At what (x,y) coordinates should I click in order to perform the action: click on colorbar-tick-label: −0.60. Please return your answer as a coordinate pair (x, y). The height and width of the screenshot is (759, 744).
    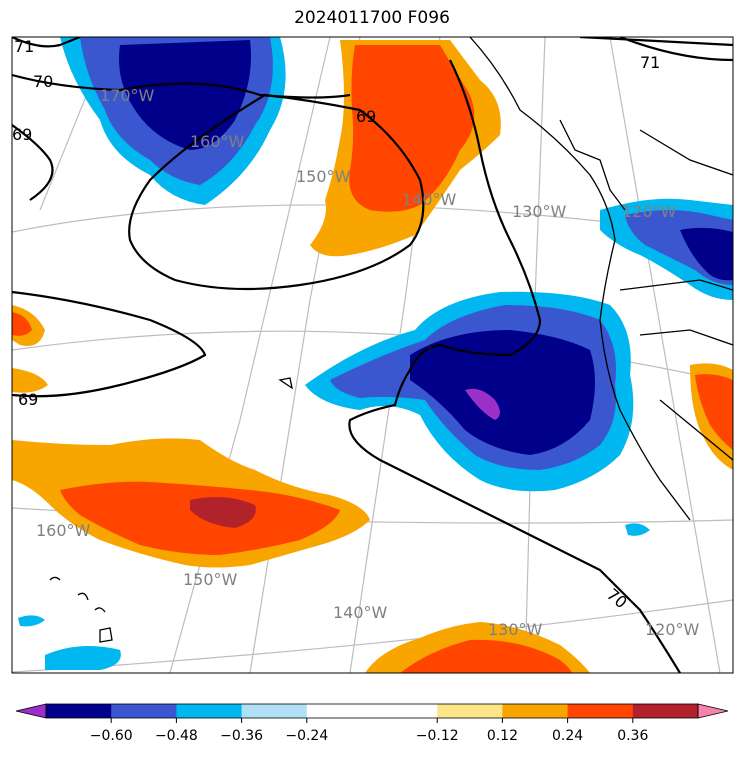
    Looking at the image, I should click on (111, 736).